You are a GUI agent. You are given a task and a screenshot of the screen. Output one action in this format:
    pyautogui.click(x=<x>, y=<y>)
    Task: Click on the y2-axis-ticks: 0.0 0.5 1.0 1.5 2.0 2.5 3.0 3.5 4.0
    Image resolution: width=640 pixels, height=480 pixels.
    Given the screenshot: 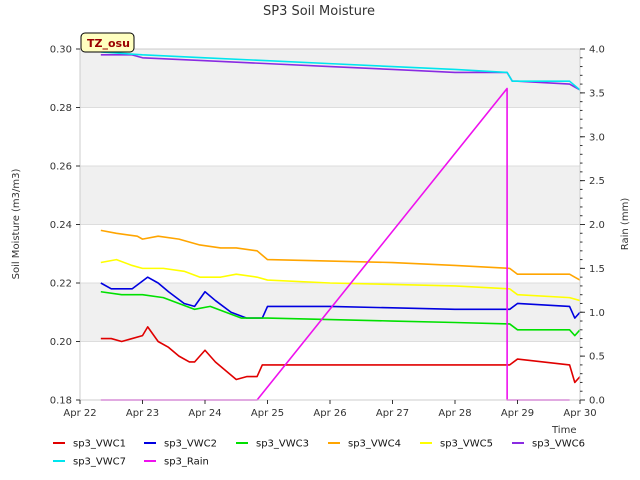 What is the action you would take?
    pyautogui.click(x=592, y=226)
    